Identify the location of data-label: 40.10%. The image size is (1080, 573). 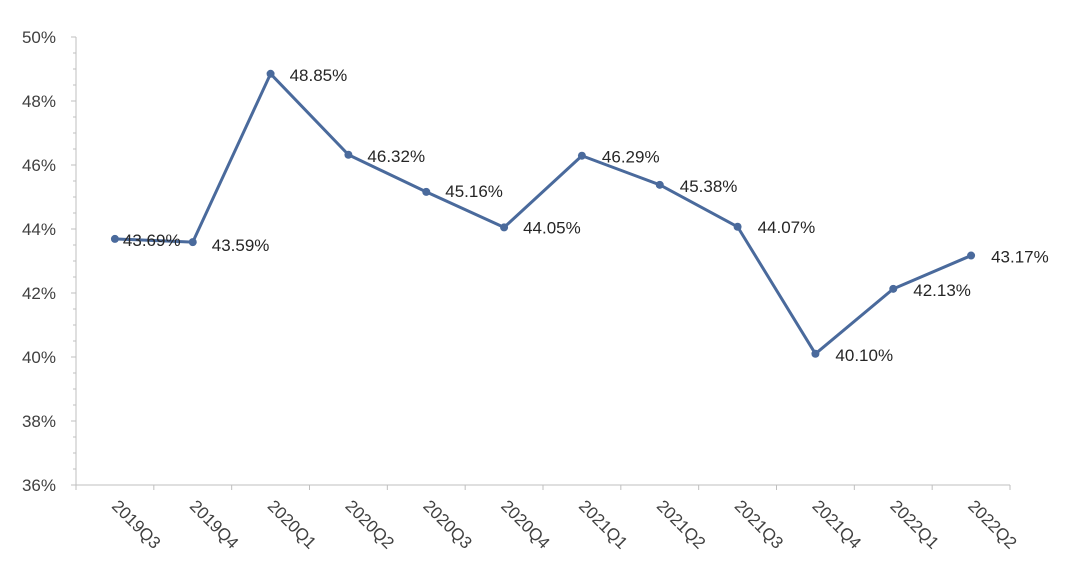
(864, 355).